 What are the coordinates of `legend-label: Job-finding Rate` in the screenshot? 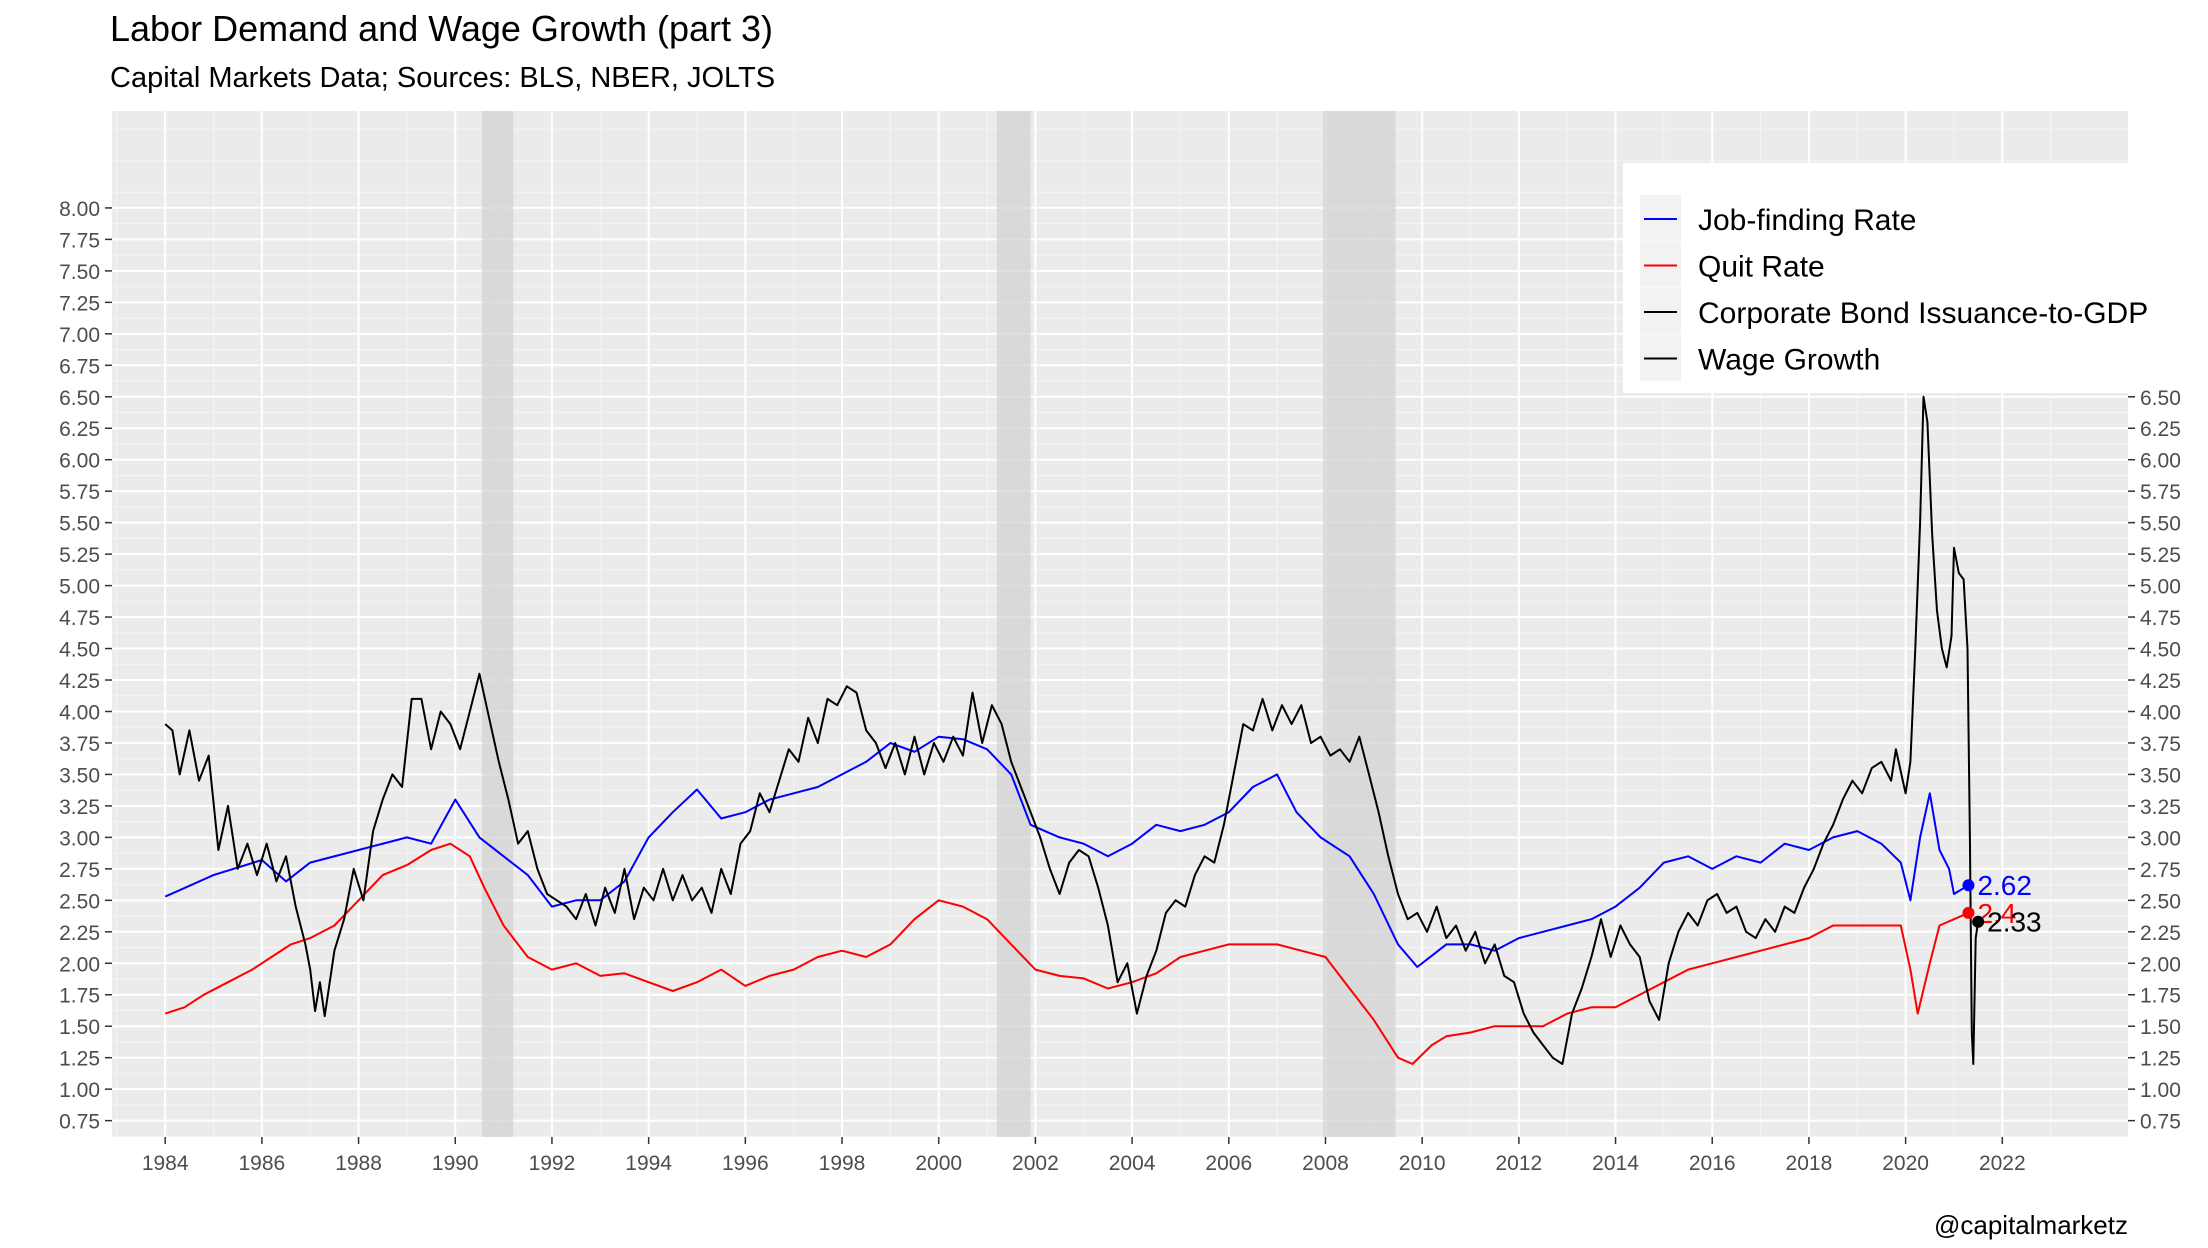 It's located at (1807, 220).